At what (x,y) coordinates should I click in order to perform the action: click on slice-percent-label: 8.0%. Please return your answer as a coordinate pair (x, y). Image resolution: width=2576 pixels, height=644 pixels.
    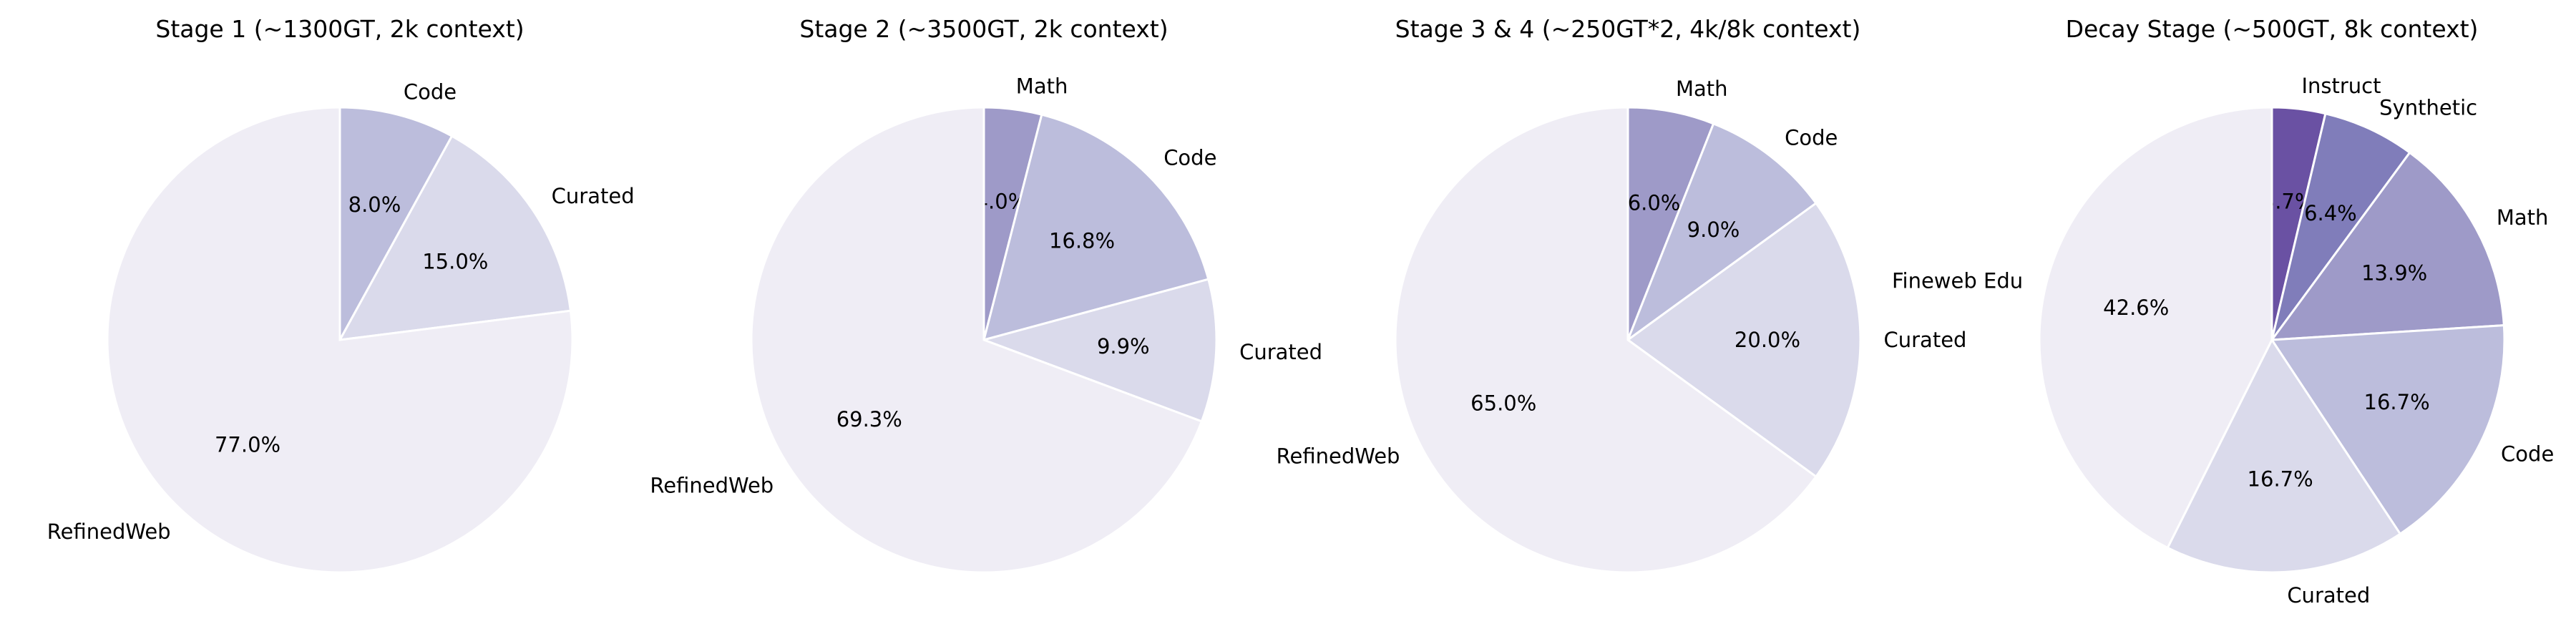
    Looking at the image, I should click on (374, 204).